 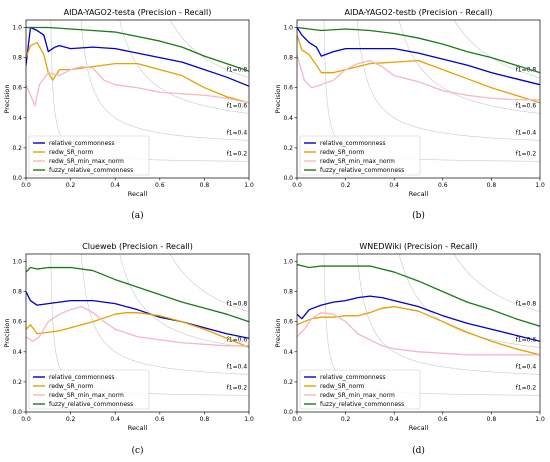 I want to click on panel-caption: (c), so click(x=137, y=450).